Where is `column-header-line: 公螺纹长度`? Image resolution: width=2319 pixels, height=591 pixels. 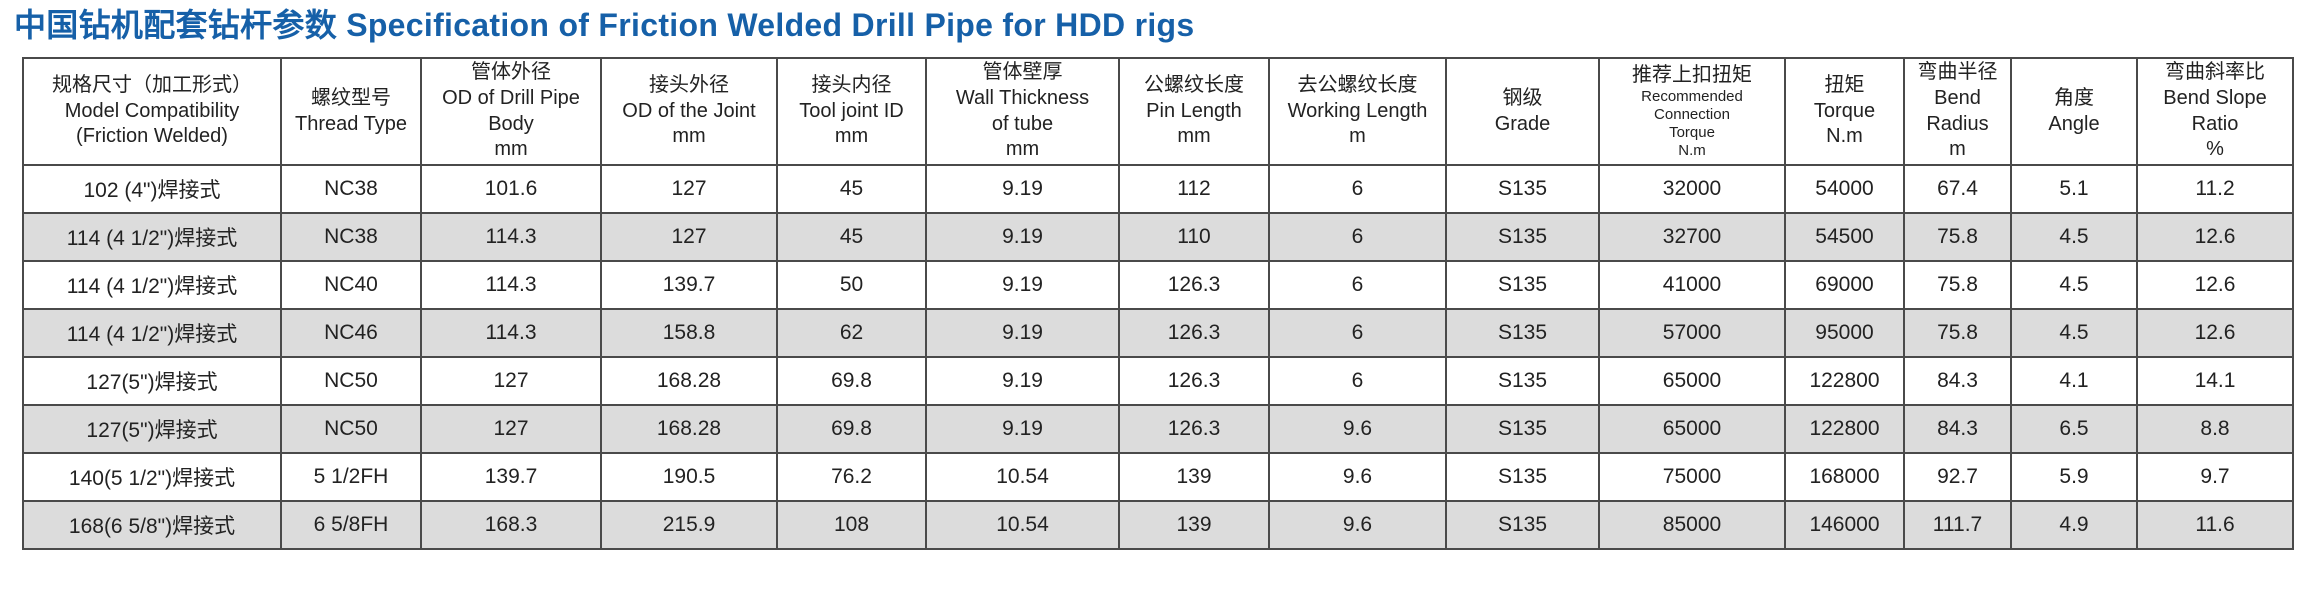 column-header-line: 公螺纹长度 is located at coordinates (1194, 85).